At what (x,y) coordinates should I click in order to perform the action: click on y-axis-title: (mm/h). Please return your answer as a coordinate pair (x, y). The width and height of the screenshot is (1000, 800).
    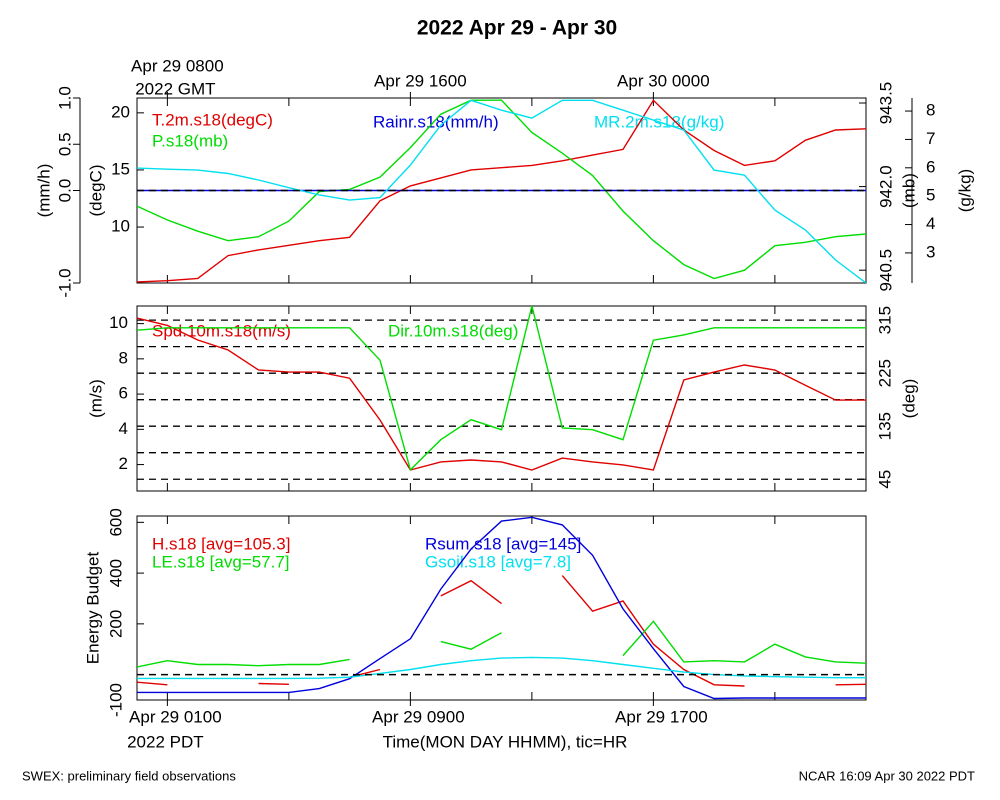
    Looking at the image, I should click on (43, 191).